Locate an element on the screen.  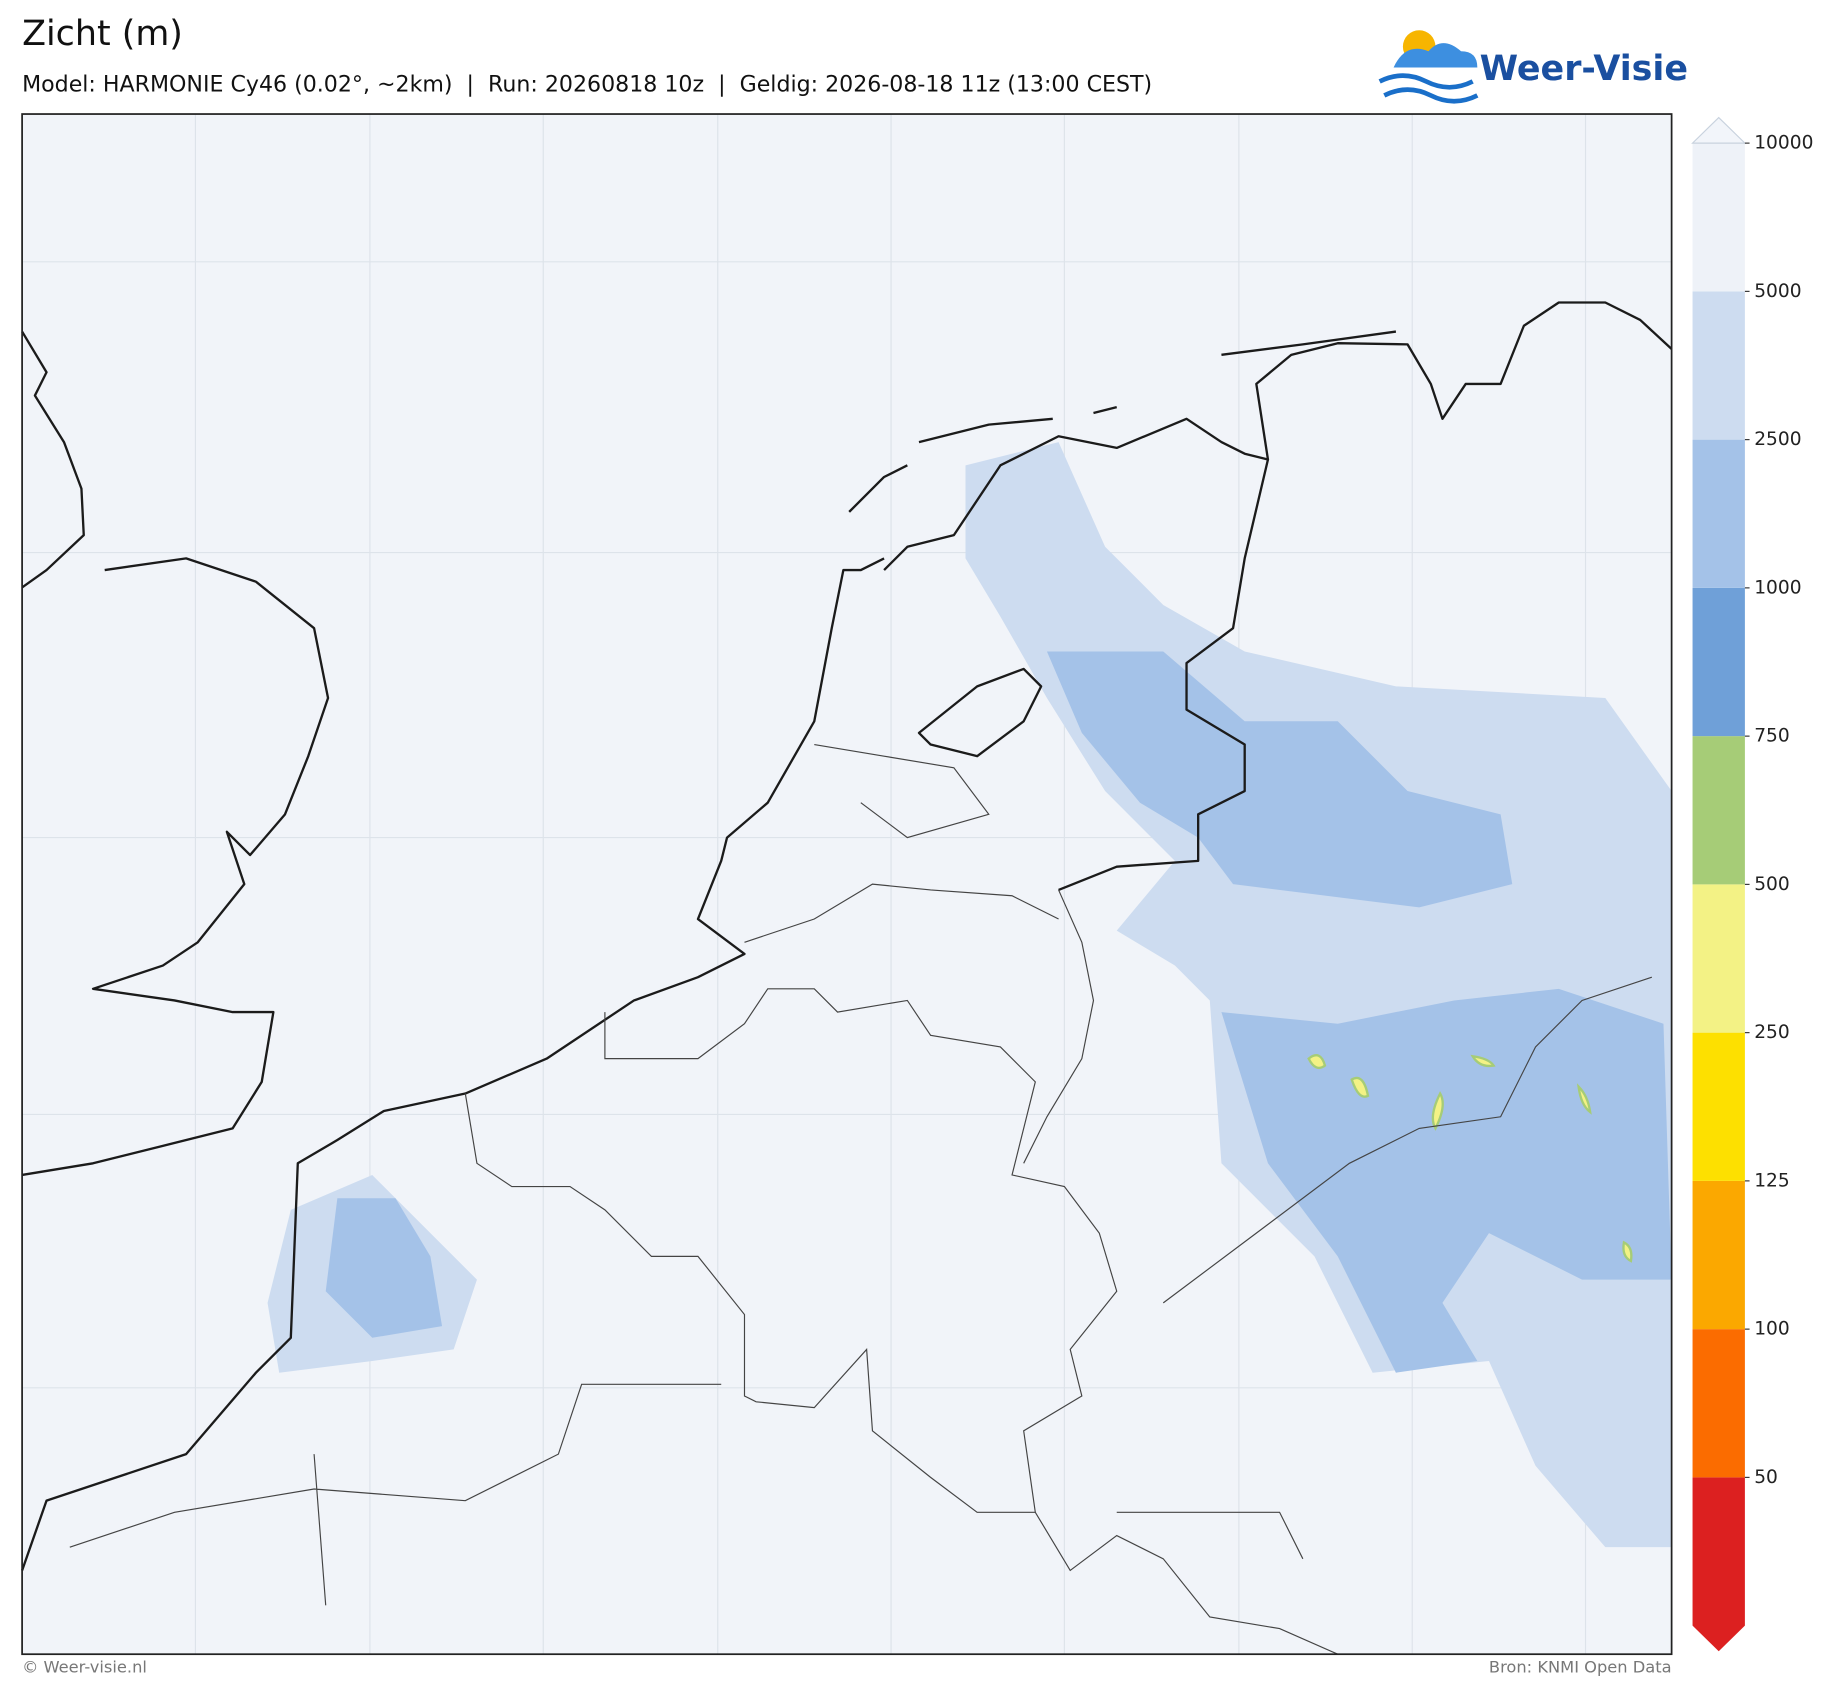
colorbar-tick-label: 125 is located at coordinates (1772, 1180).